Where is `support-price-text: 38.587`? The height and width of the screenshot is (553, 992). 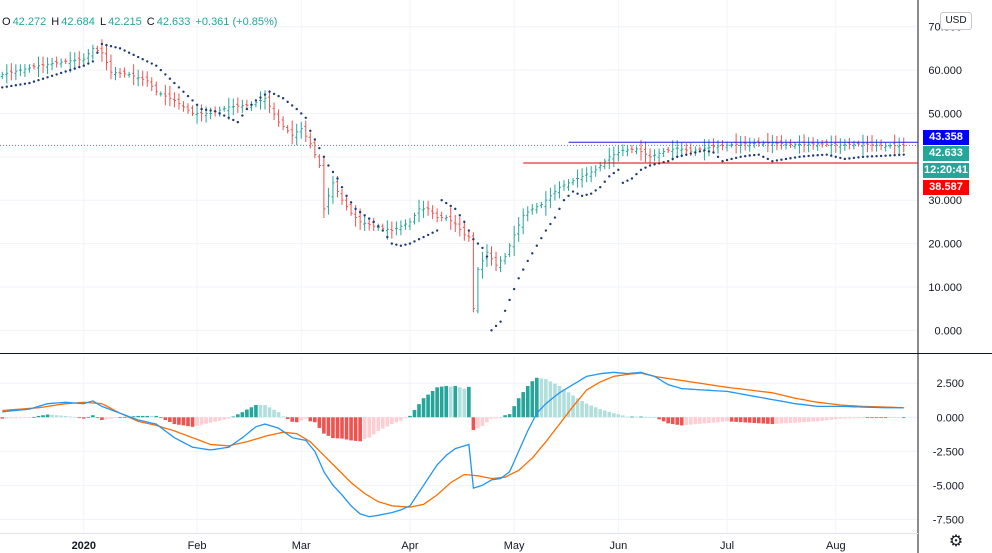 support-price-text: 38.587 is located at coordinates (946, 187).